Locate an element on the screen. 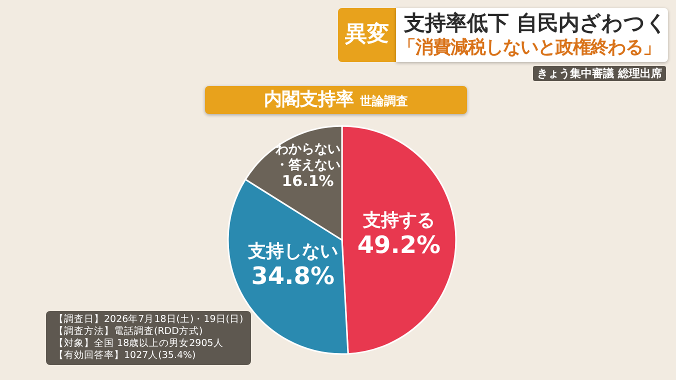 The width and height of the screenshot is (676, 380). data-label: 16.1% is located at coordinates (307, 181).